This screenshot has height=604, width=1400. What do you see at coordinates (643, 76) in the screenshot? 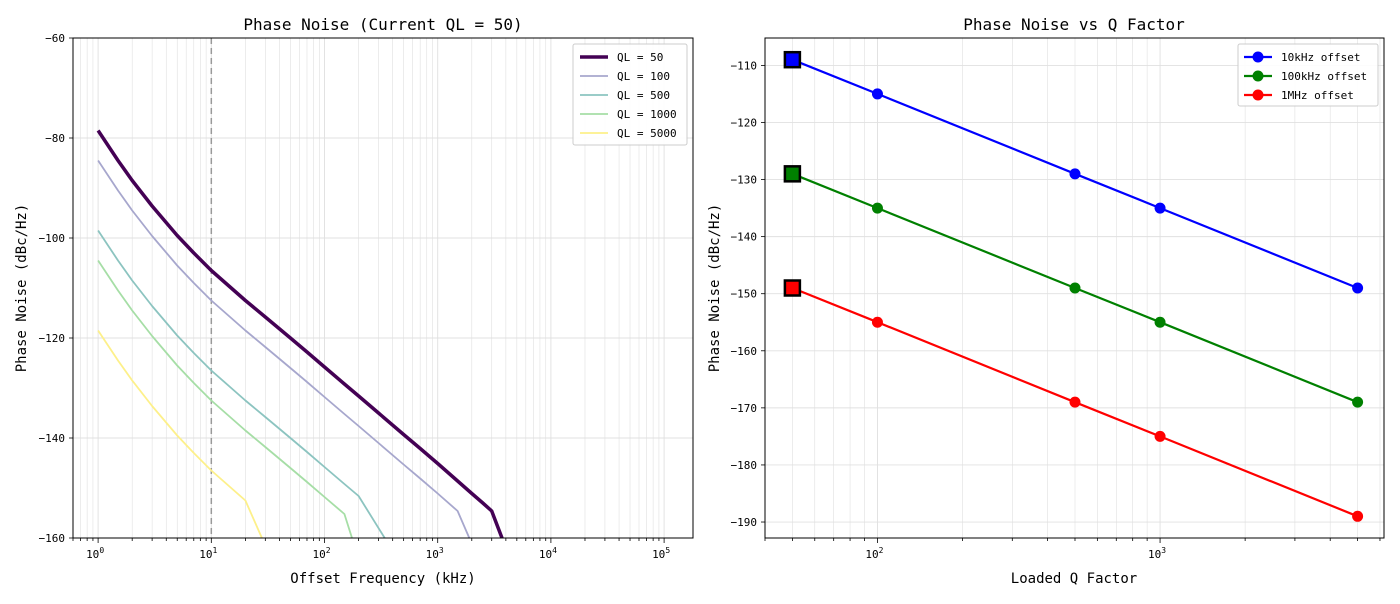
I see `left-legend-label: QL = 100` at bounding box center [643, 76].